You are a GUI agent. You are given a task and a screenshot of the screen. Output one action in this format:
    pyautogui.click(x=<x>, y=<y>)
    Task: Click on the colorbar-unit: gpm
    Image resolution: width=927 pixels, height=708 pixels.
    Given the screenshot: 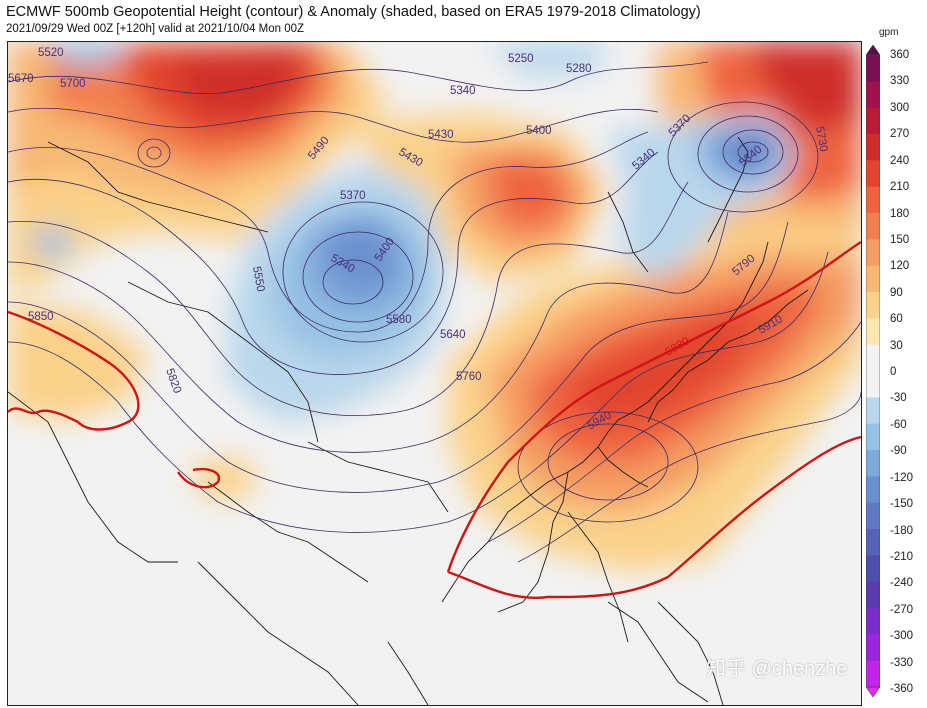 What is the action you would take?
    pyautogui.click(x=889, y=32)
    